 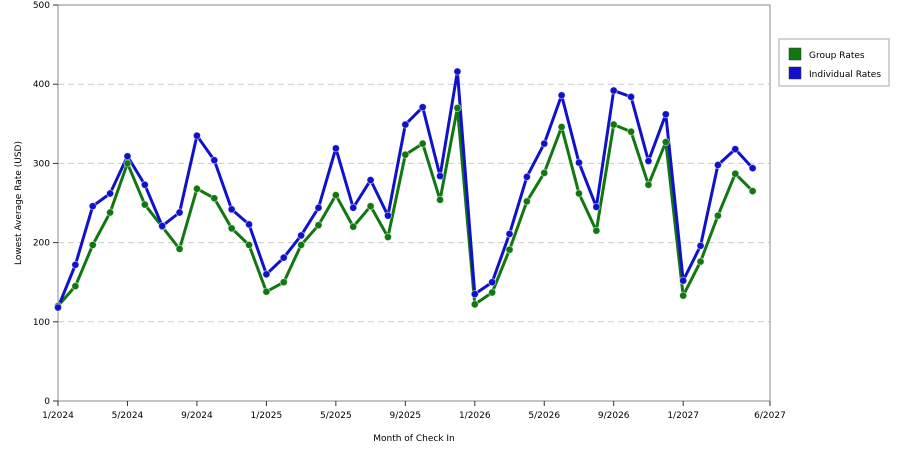 I want to click on x-axis-title: Month of Check In, so click(x=414, y=439).